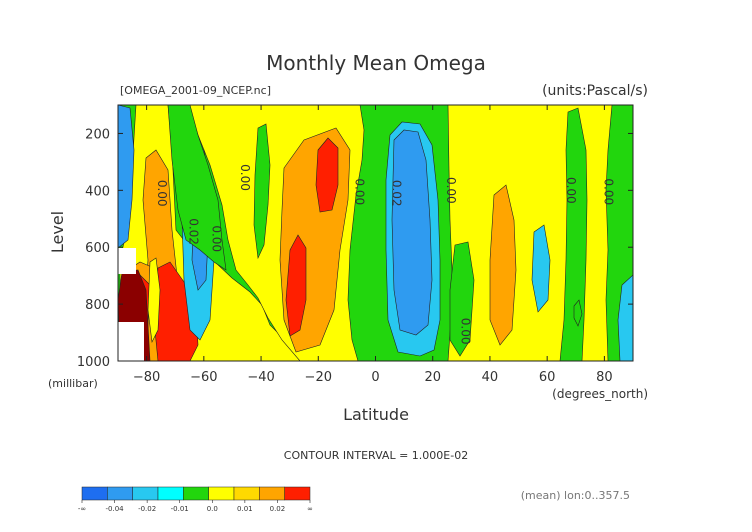  What do you see at coordinates (154, 300) in the screenshot?
I see `yellow-streak-west` at bounding box center [154, 300].